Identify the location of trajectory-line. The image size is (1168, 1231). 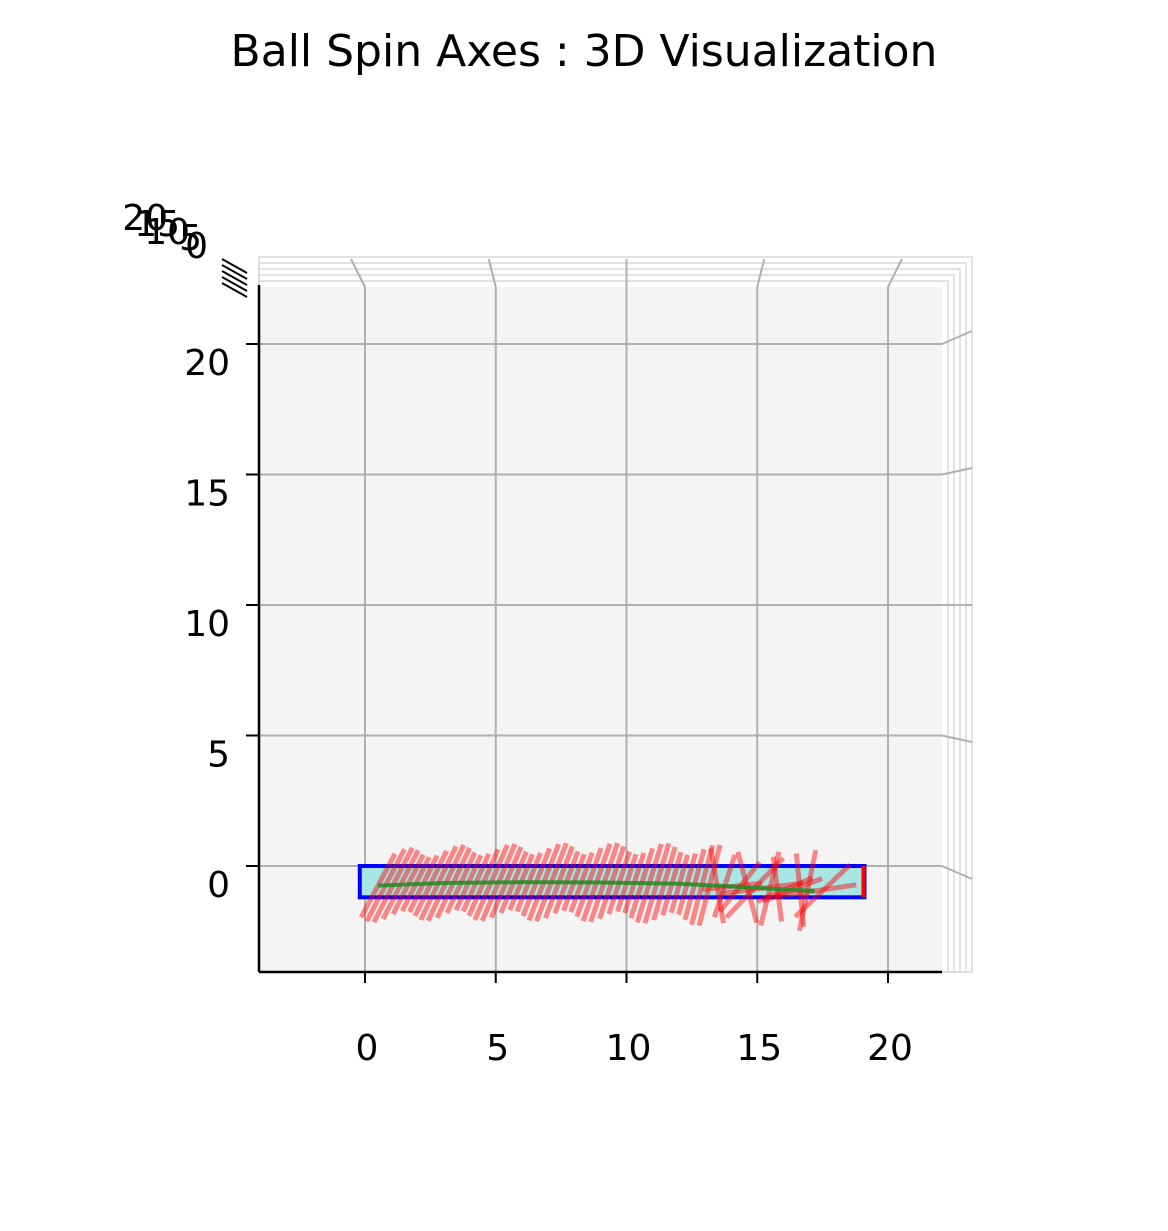
(596, 886).